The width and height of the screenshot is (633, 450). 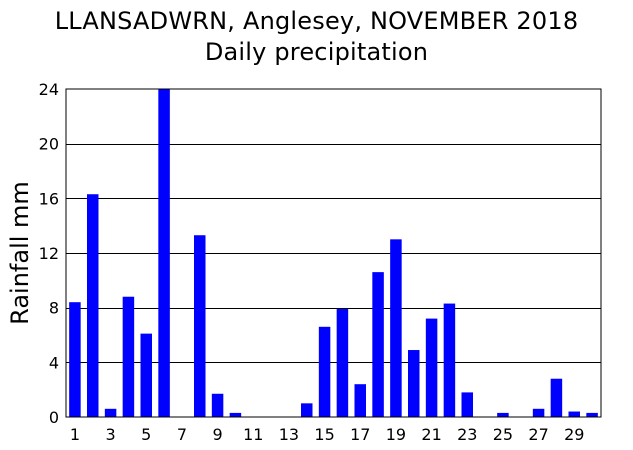 What do you see at coordinates (110, 434) in the screenshot?
I see `x-tick-label-3: 3` at bounding box center [110, 434].